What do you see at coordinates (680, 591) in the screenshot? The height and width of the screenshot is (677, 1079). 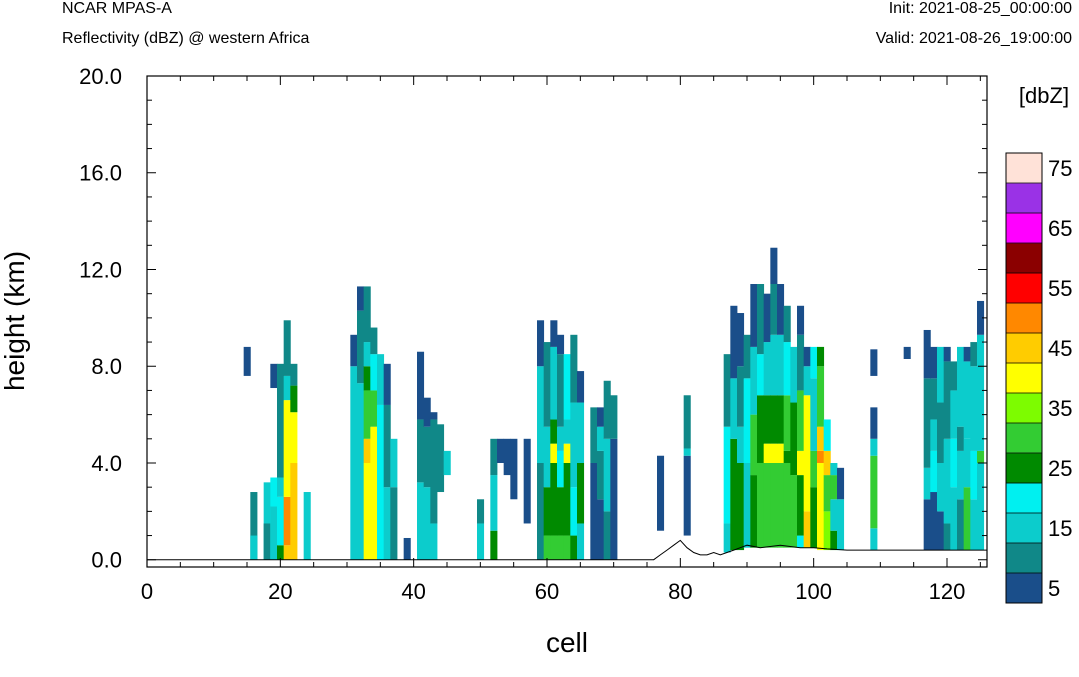 I see `x-tick-label: 80` at bounding box center [680, 591].